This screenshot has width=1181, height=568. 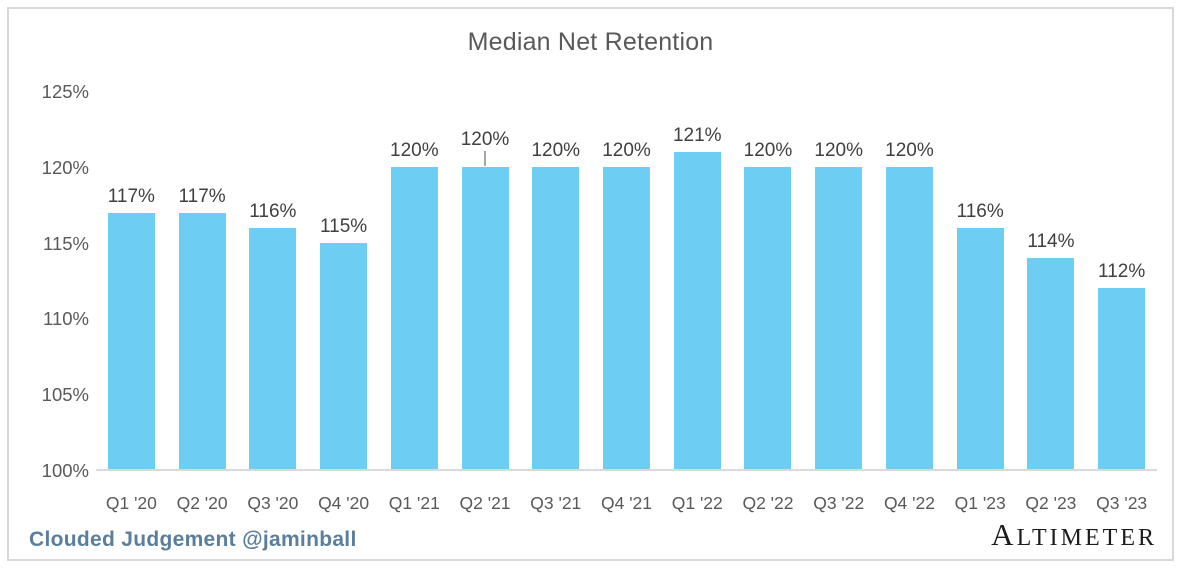 I want to click on x-tick-label: Q2 '21, so click(x=485, y=503).